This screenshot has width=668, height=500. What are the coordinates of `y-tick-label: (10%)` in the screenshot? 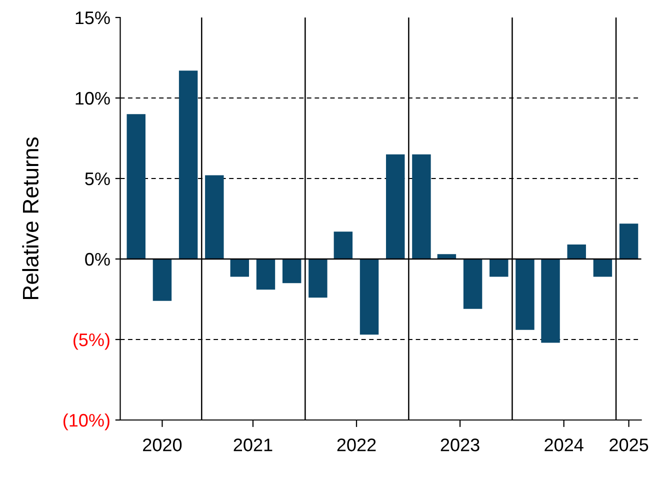 It's located at (86, 421).